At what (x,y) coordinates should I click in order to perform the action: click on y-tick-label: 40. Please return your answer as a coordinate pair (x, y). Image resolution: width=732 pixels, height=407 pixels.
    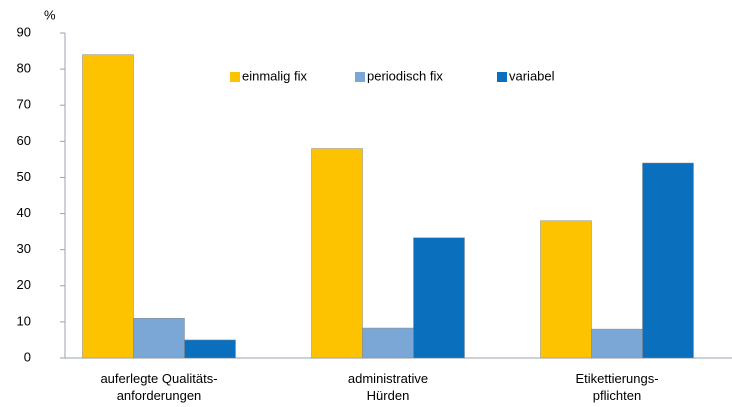
    Looking at the image, I should click on (24, 212).